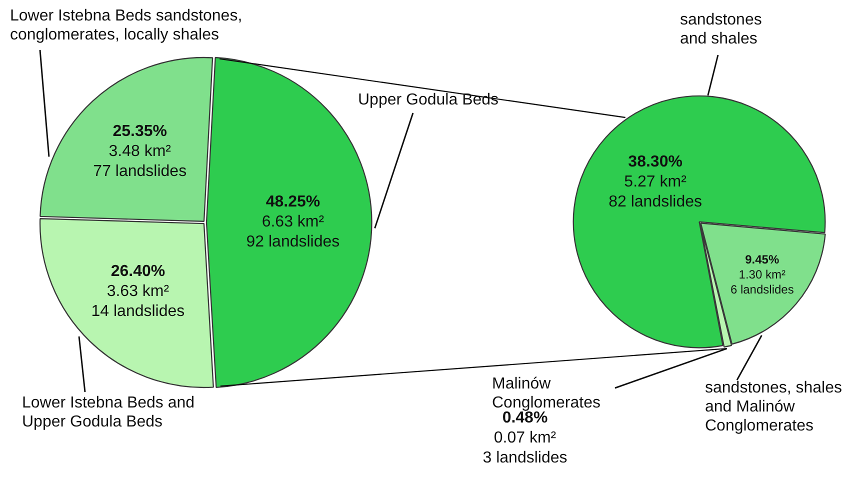 The width and height of the screenshot is (848, 483). I want to click on slice-label: Lower Istebna Beds and Upper Godula Beds, so click(108, 412).